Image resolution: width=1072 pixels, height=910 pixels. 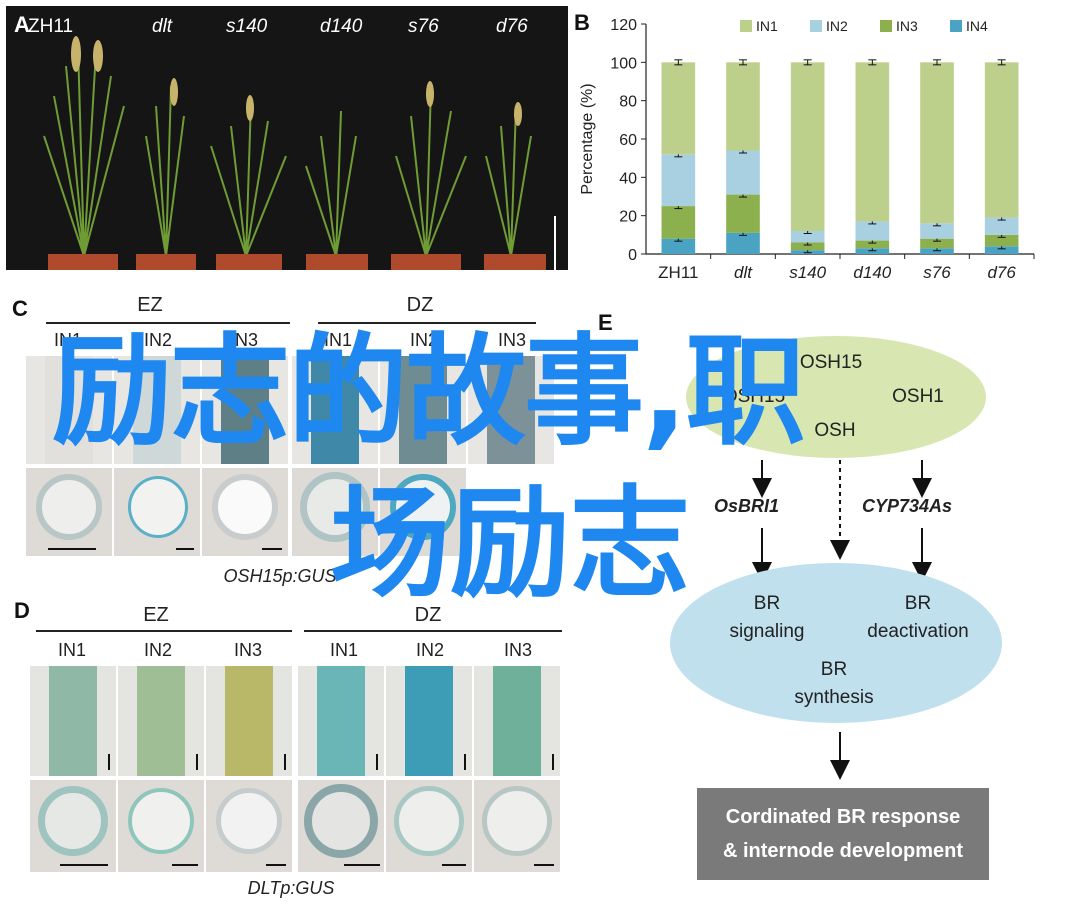 I want to click on panel-c-letter: C, so click(x=20, y=308).